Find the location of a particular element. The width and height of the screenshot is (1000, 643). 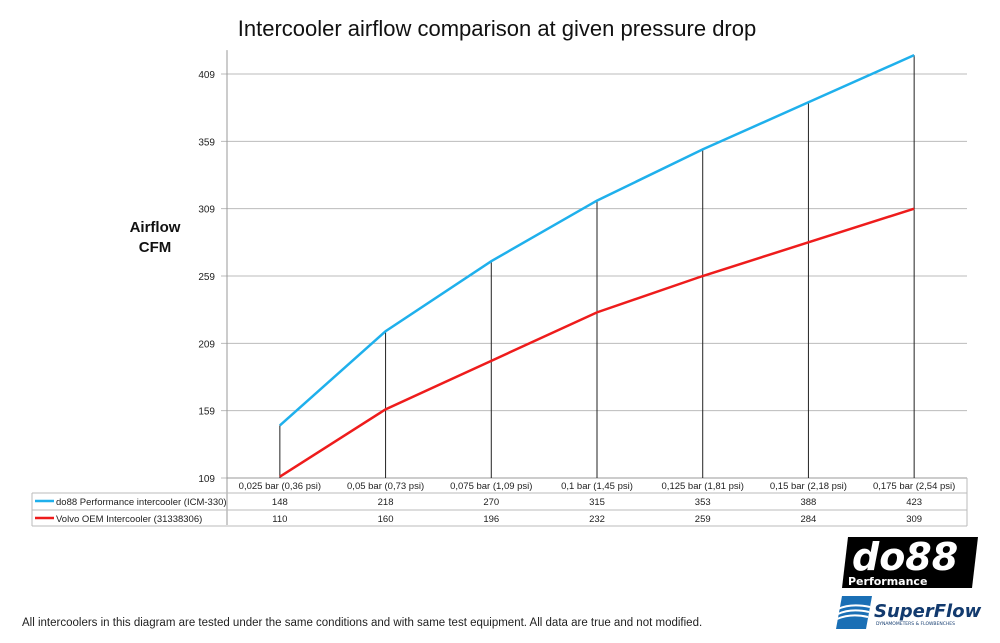

legend-label: do88 Performance intercooler (ICM-330) is located at coordinates (141, 502).